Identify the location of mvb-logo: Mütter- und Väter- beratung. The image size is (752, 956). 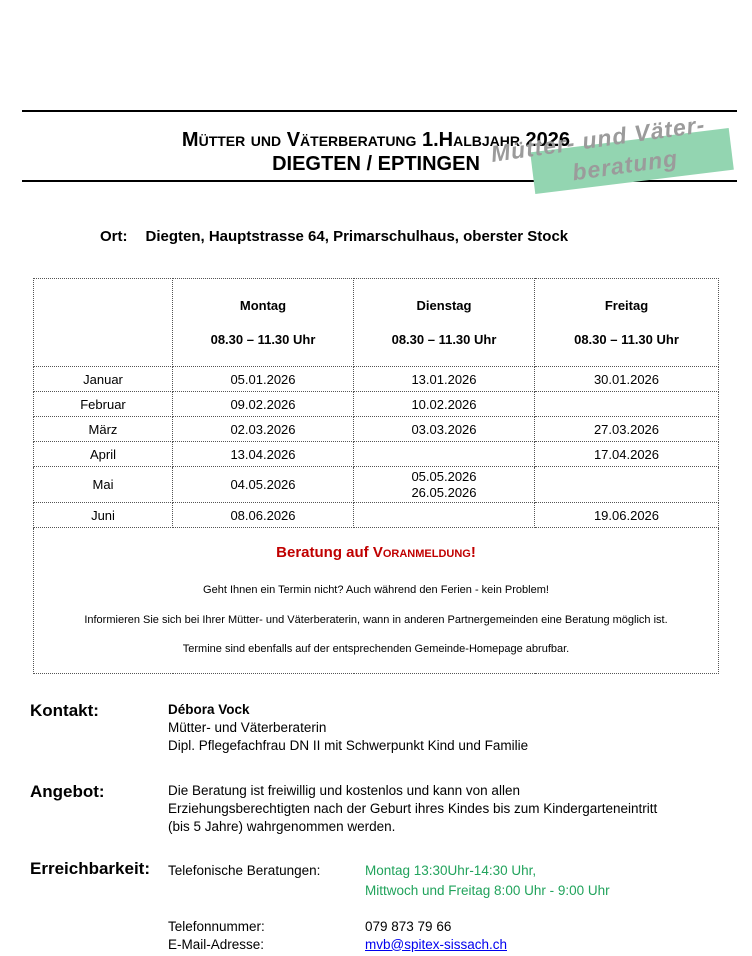
(609, 158).